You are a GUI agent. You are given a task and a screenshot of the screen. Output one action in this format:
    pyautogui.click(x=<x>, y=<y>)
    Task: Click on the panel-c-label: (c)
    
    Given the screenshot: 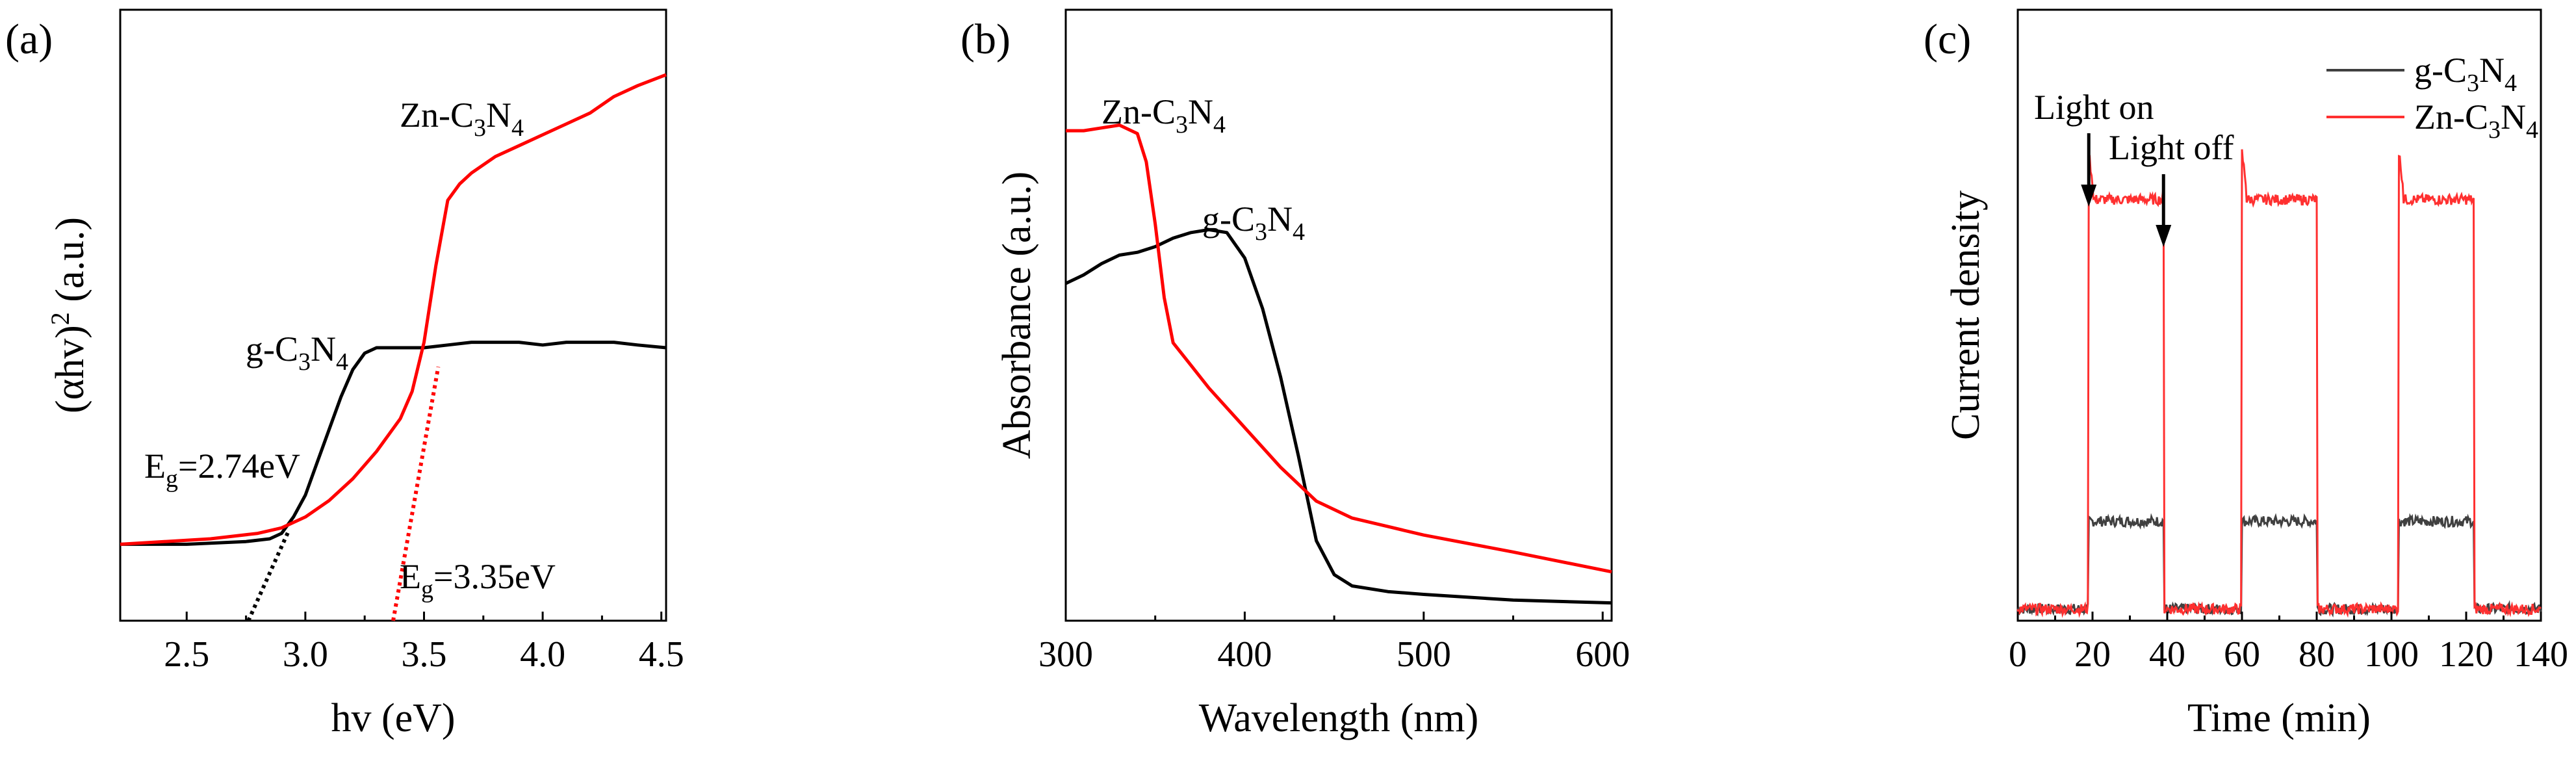 What is the action you would take?
    pyautogui.click(x=1947, y=40)
    